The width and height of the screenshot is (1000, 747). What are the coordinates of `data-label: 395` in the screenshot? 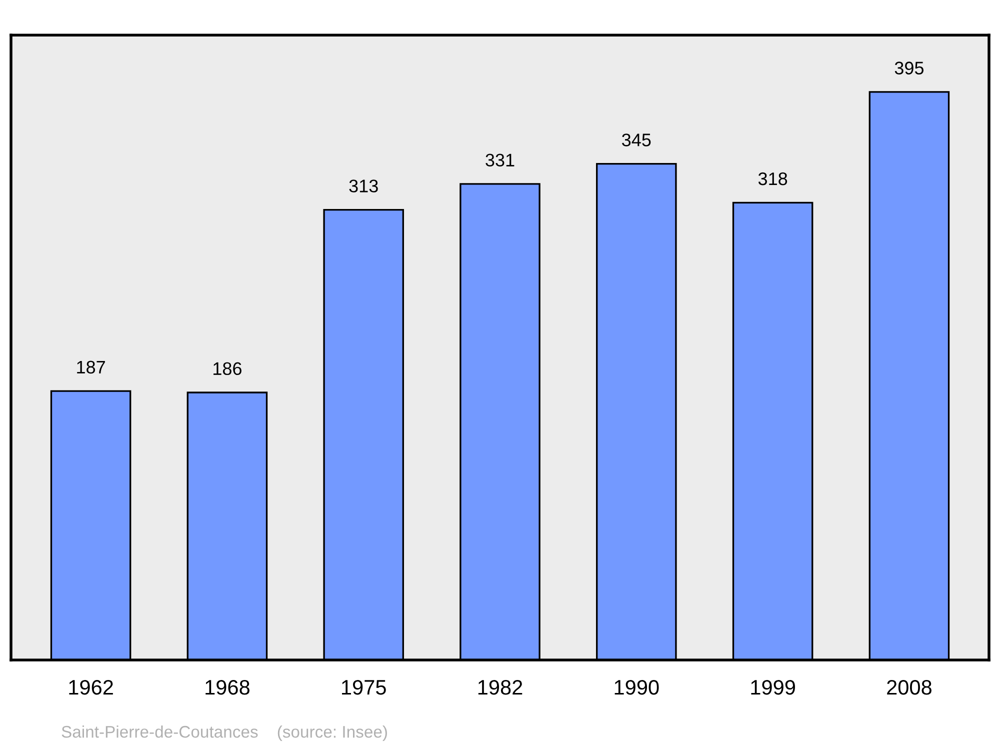 It's located at (909, 68).